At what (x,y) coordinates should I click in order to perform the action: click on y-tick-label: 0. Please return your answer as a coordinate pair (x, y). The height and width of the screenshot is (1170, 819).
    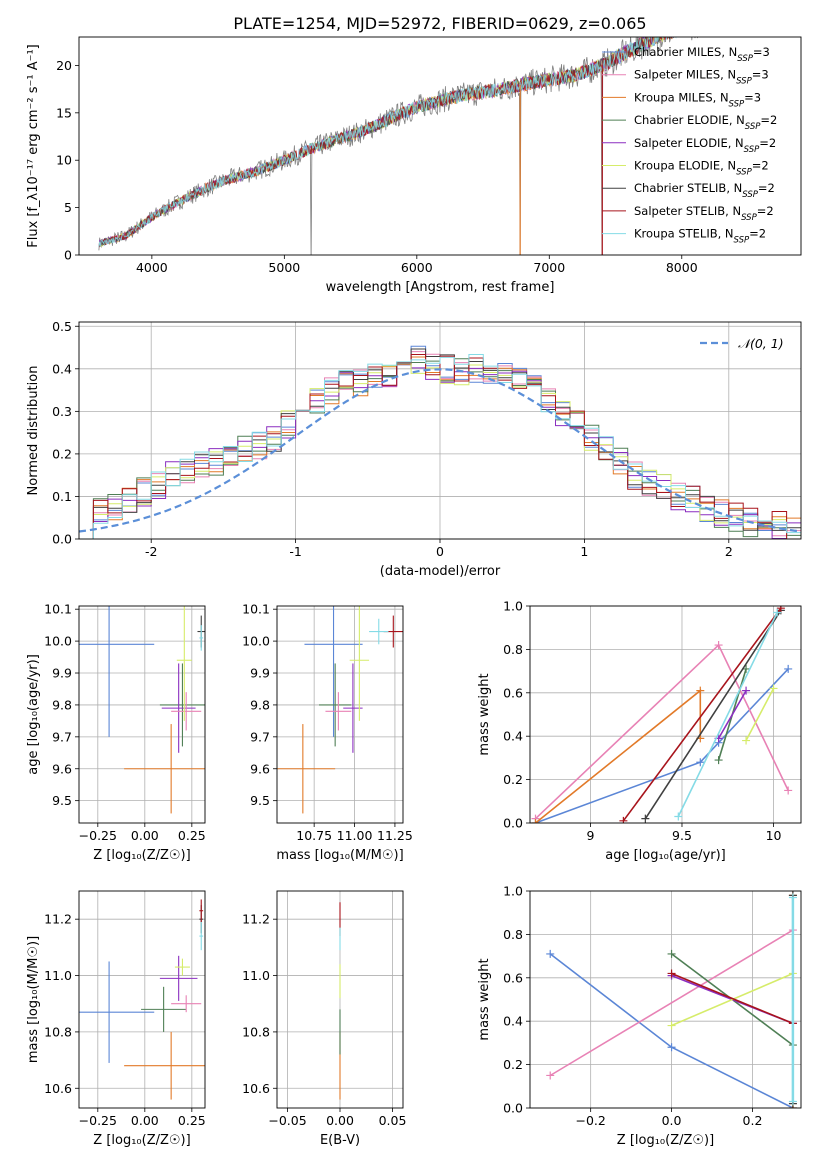
    Looking at the image, I should click on (68, 255).